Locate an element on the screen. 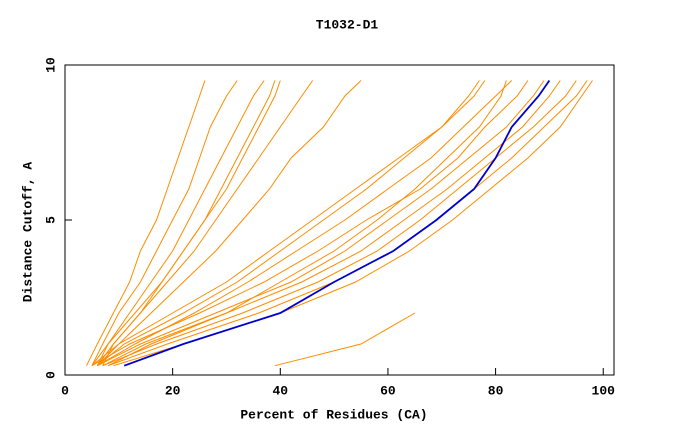  x-axis-label: Percent of Residues (CA) is located at coordinates (333, 414).